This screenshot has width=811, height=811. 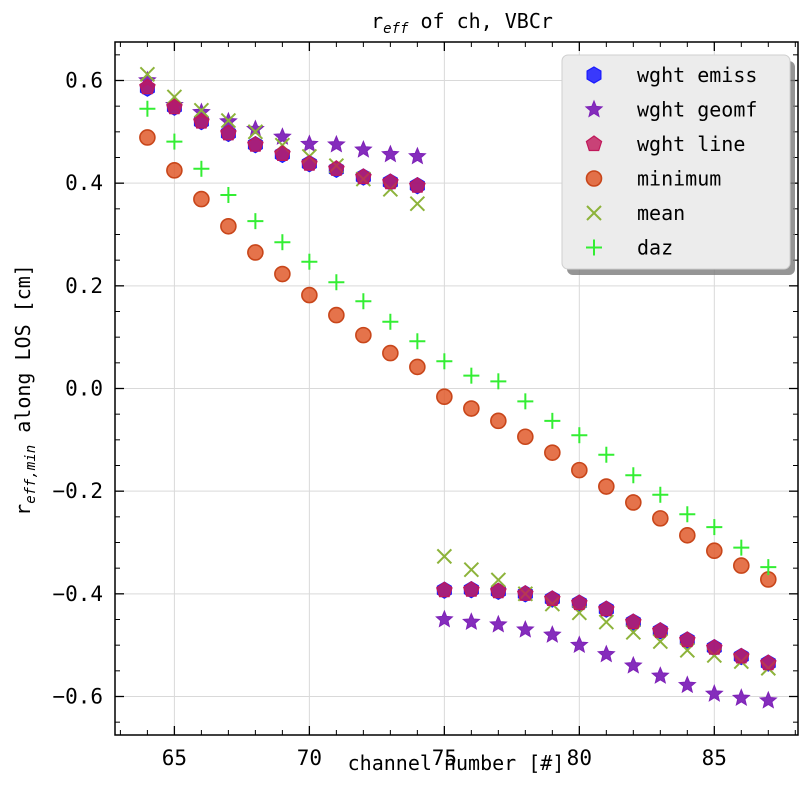 I want to click on chart-title-sub: eff, so click(x=396, y=29).